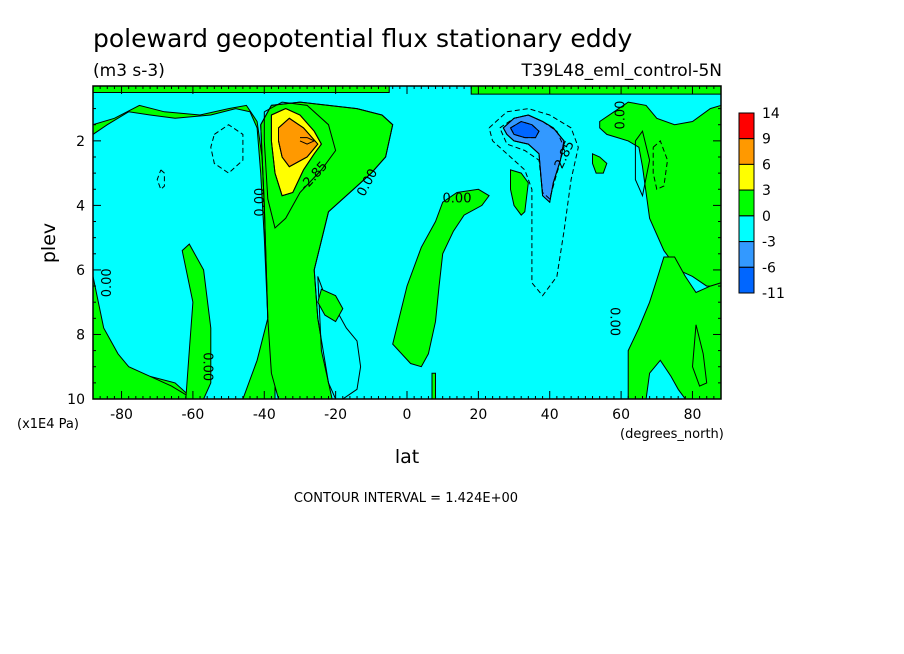 This screenshot has width=904, height=654. I want to click on y-tick-label: 8, so click(80, 336).